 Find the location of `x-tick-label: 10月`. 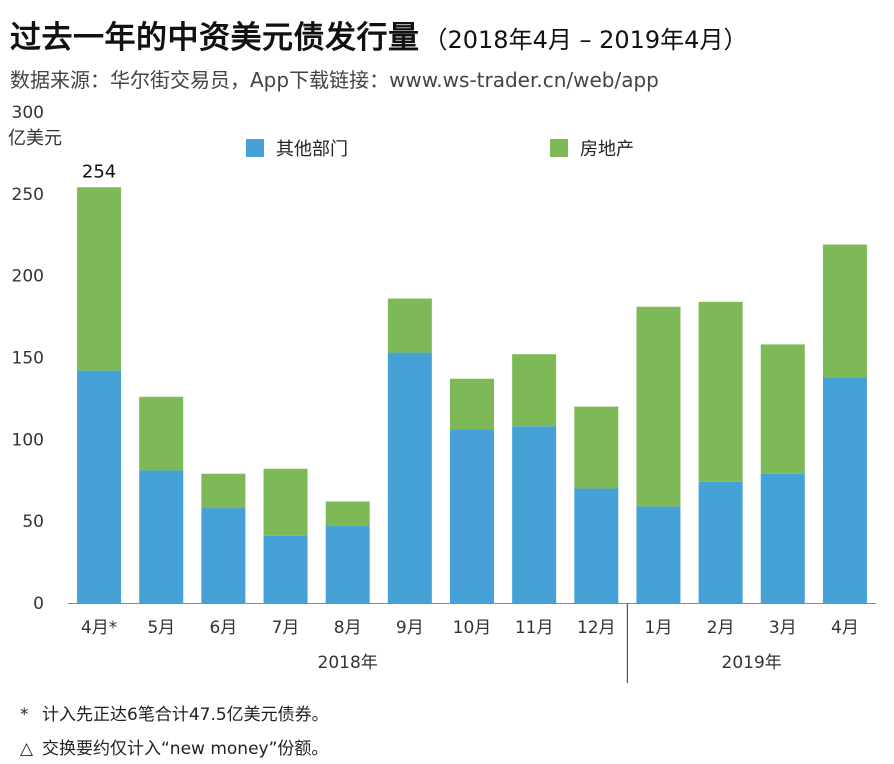

x-tick-label: 10月 is located at coordinates (472, 628).